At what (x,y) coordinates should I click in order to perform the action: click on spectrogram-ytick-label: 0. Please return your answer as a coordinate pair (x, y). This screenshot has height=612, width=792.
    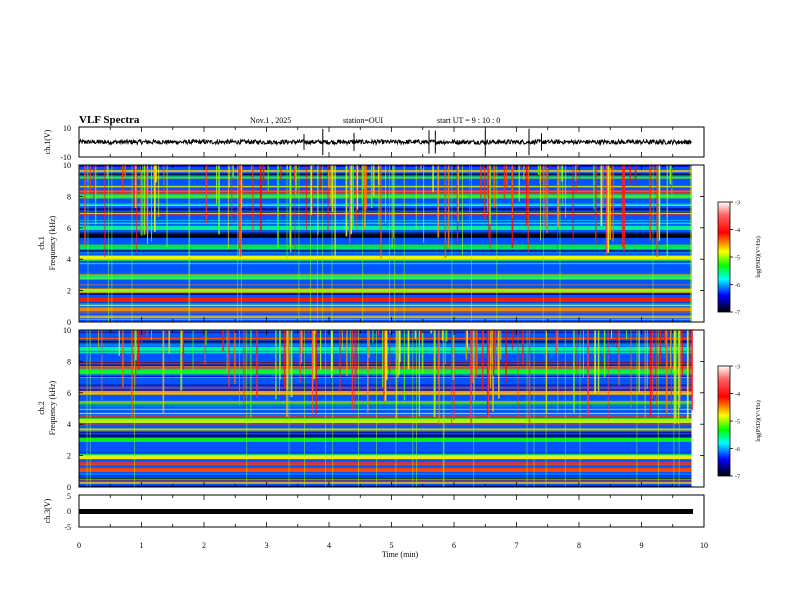
    Looking at the image, I should click on (69, 322).